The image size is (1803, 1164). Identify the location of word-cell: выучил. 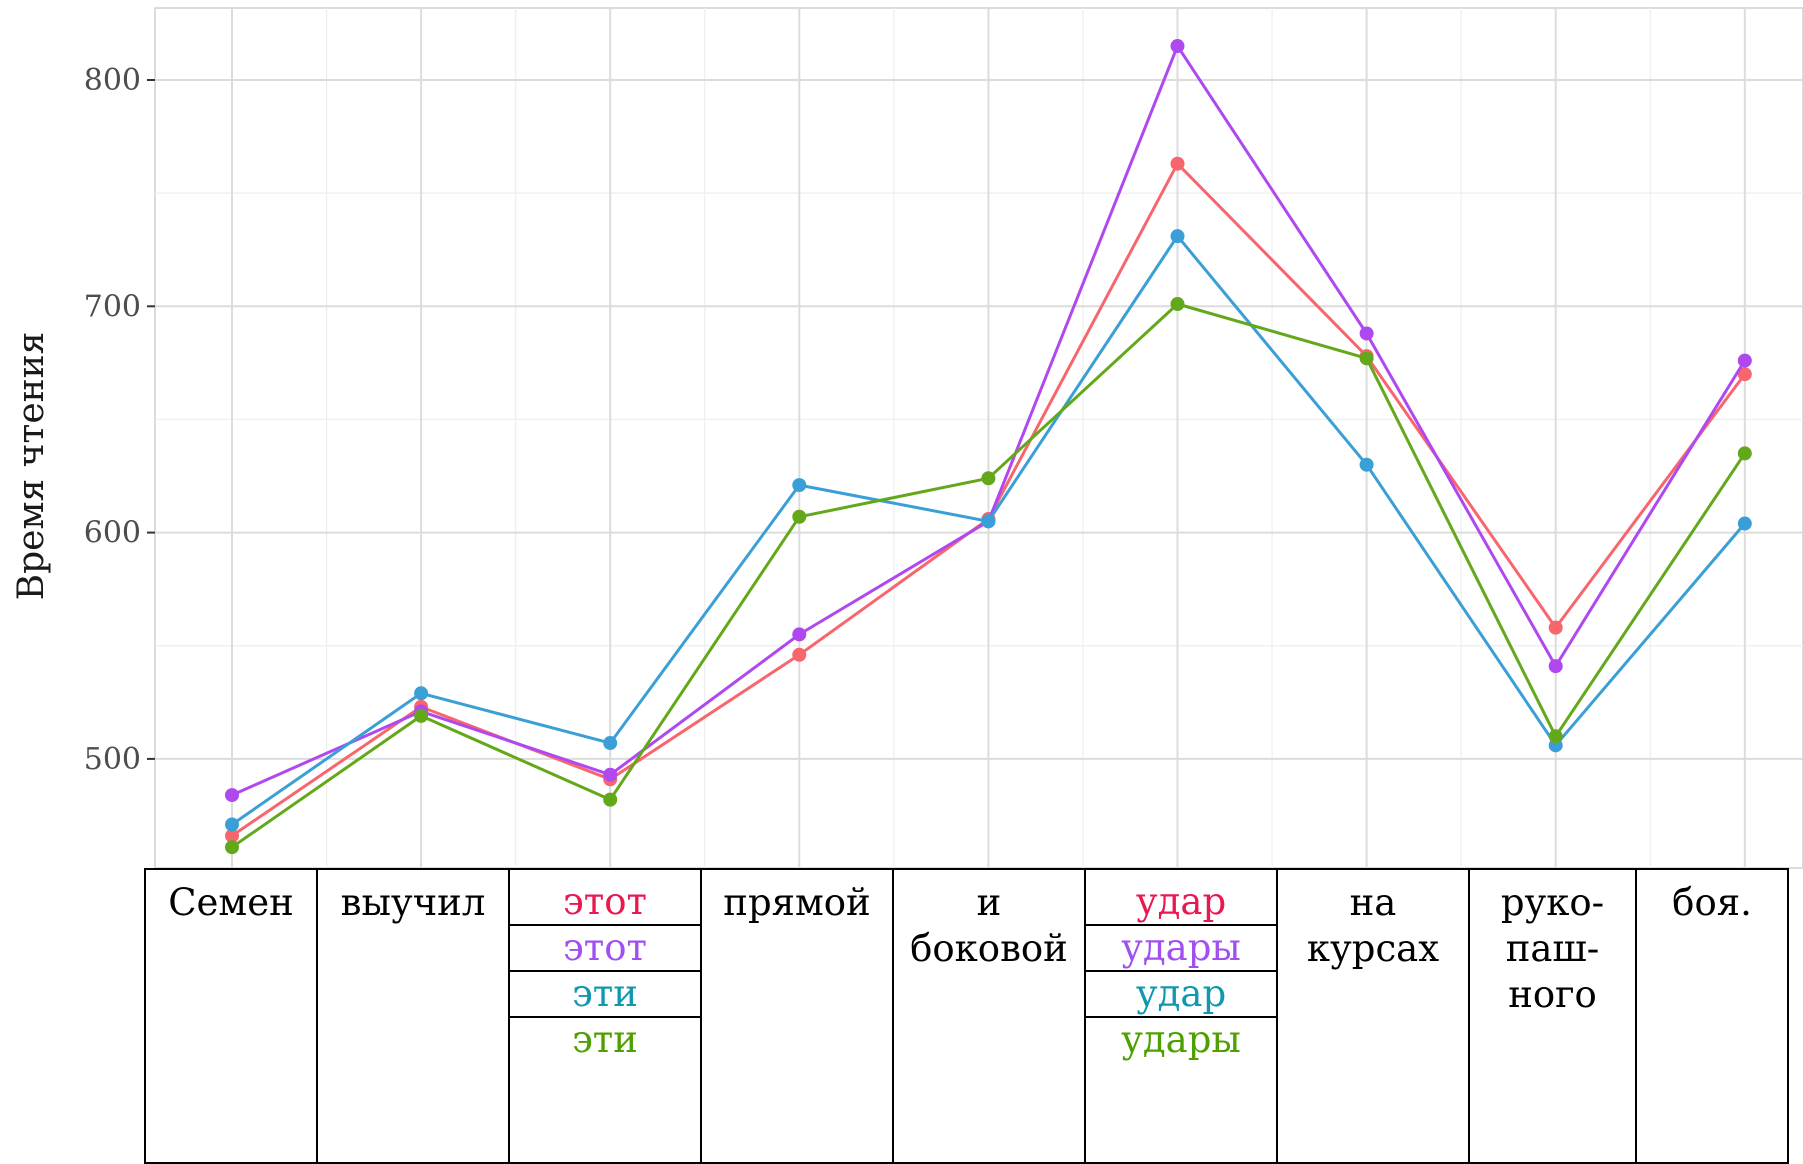
(413, 1016).